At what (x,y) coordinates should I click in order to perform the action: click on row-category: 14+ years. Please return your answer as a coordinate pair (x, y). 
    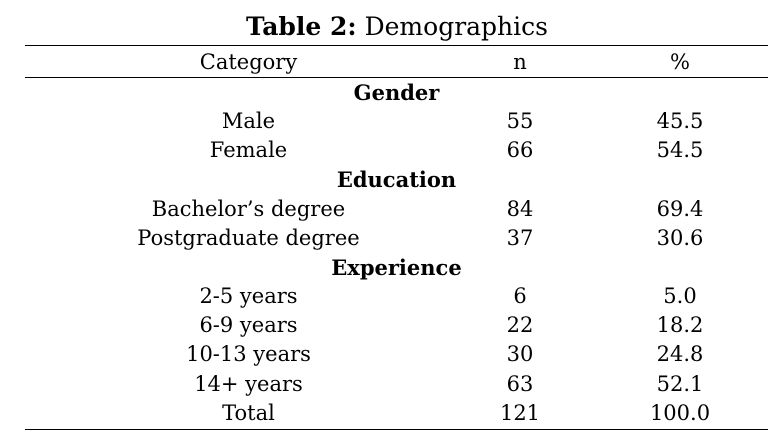
    Looking at the image, I should click on (248, 384).